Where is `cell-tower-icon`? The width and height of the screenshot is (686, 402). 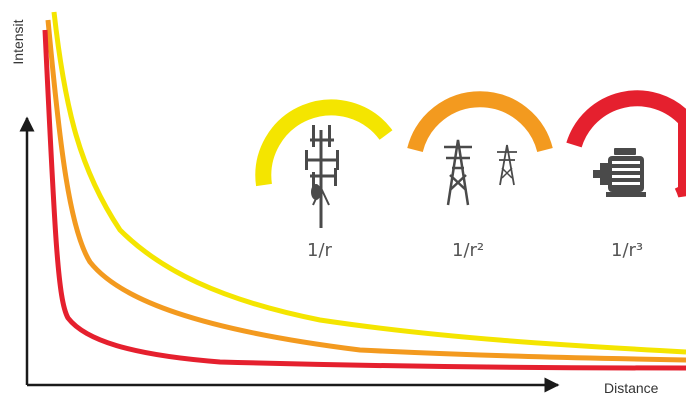 cell-tower-icon is located at coordinates (322, 176).